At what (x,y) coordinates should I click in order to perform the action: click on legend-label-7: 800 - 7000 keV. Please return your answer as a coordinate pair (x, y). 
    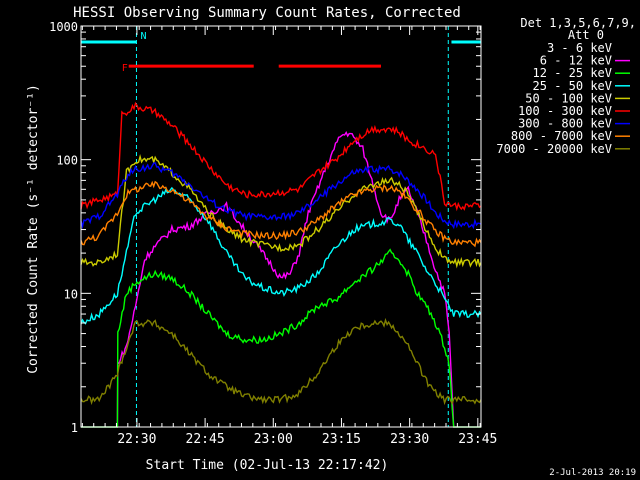
    Looking at the image, I should click on (561, 136).